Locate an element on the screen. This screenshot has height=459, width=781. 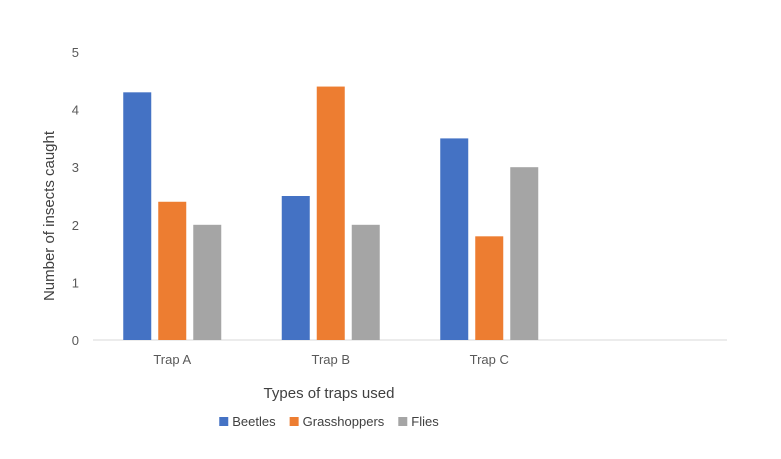
bar-flies-trap-c is located at coordinates (524, 253).